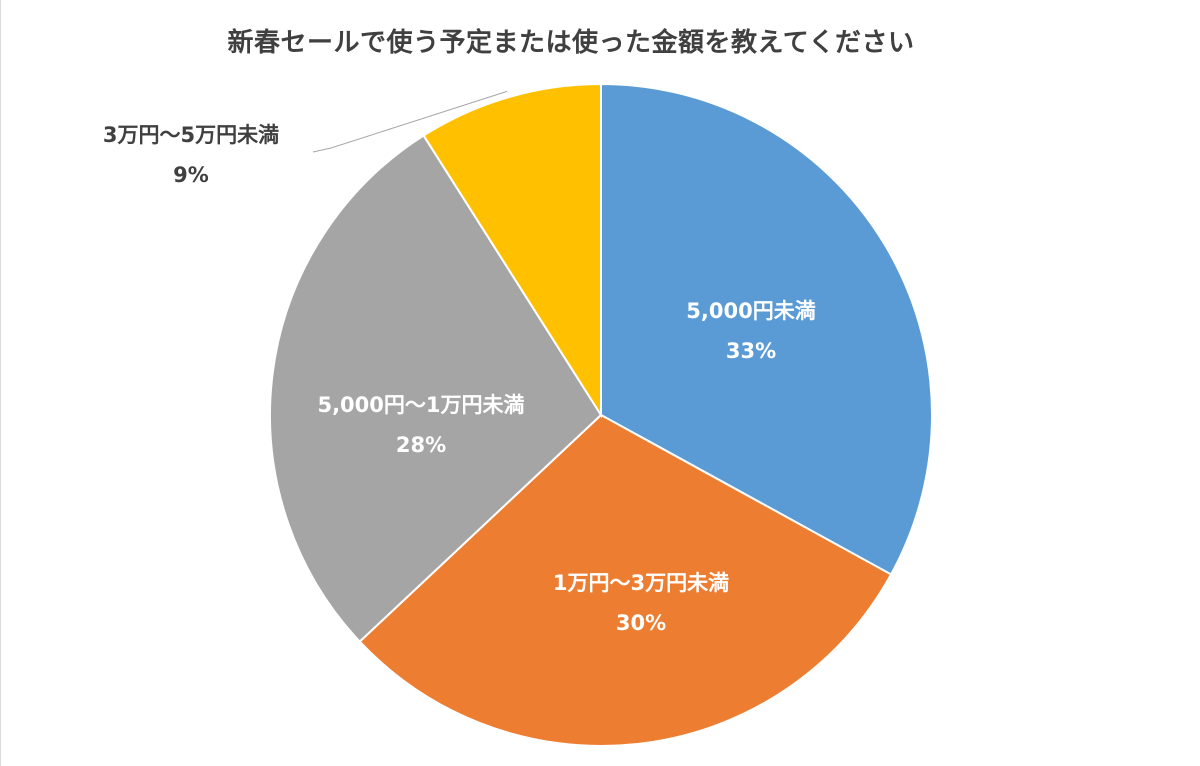 The image size is (1200, 766). Describe the element at coordinates (191, 175) in the screenshot. I see `slice-4-percent-label: 9%` at that location.